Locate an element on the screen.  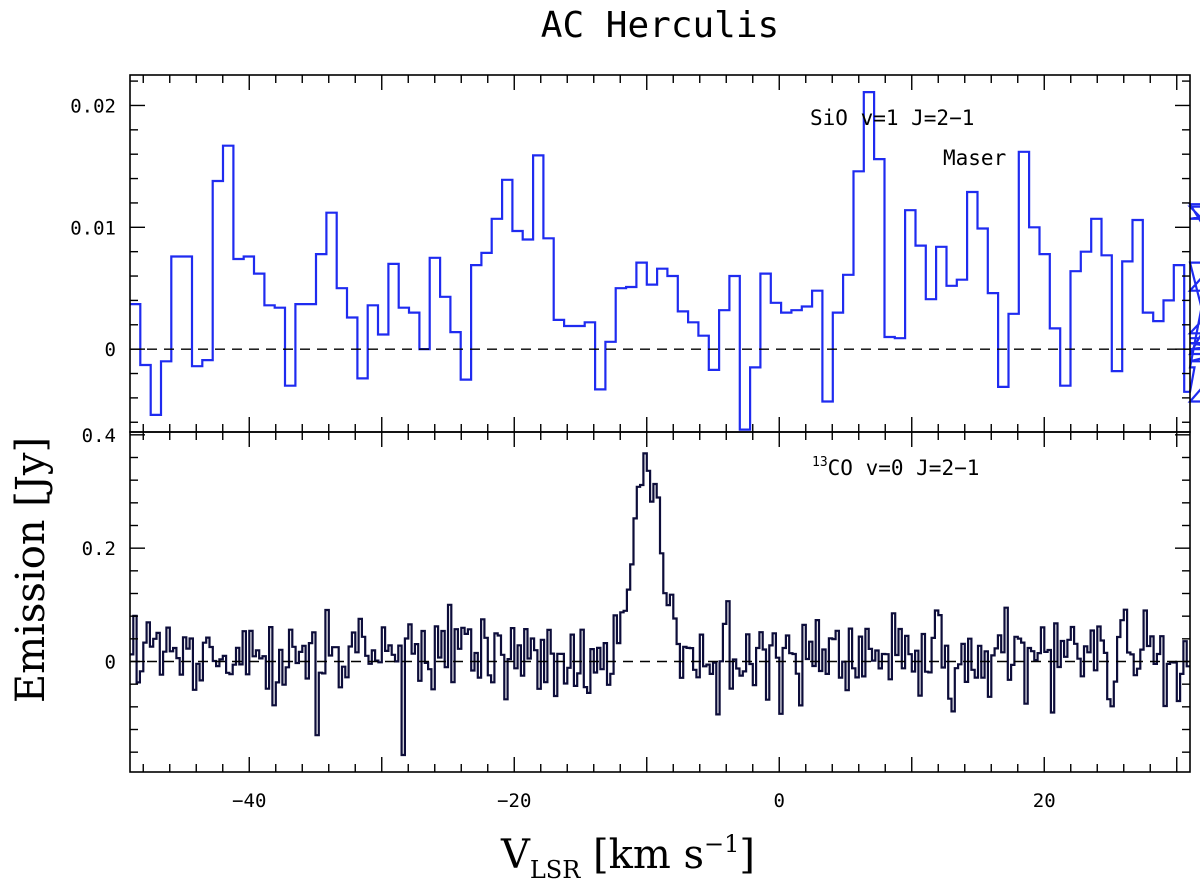
top-ytick-label: 0.01 is located at coordinates (93, 228).